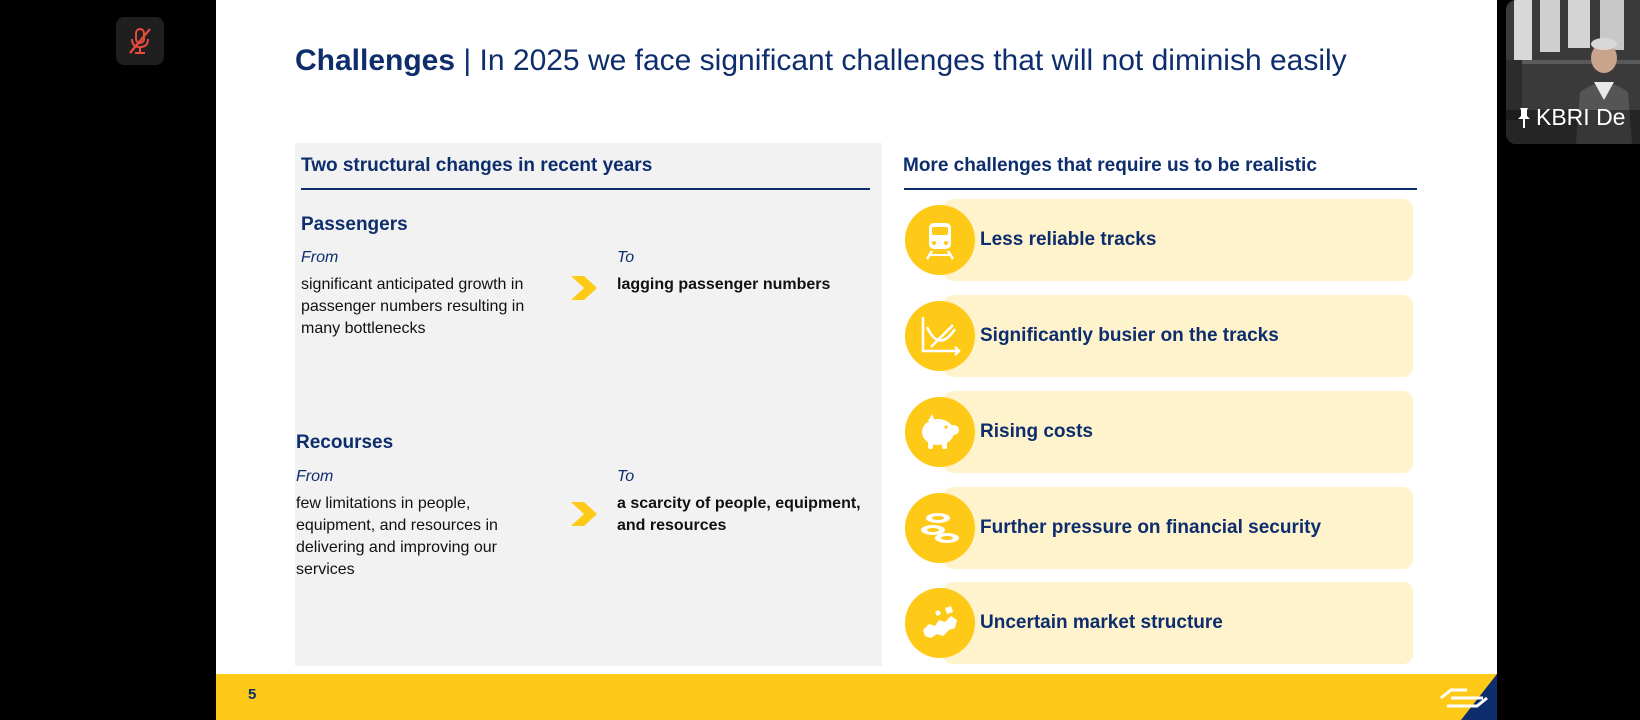  Describe the element at coordinates (940, 528) in the screenshot. I see `coins-icon` at that location.